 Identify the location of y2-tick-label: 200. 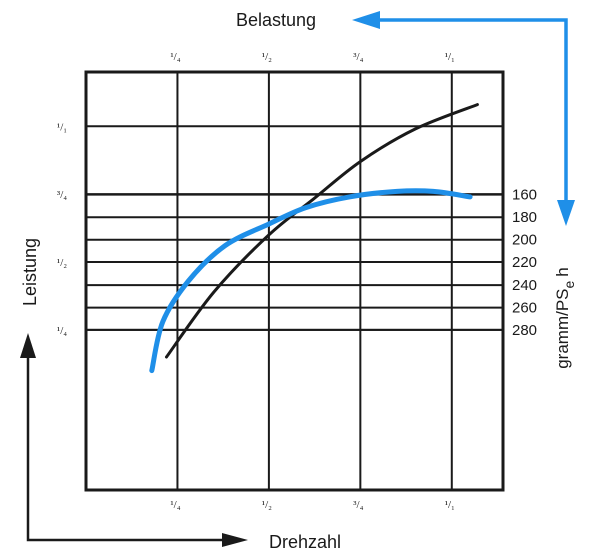
(524, 240).